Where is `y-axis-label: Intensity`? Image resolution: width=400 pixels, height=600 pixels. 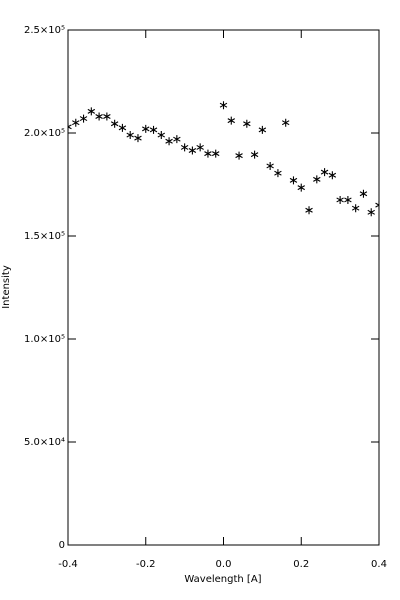 y-axis-label: Intensity is located at coordinates (6, 287).